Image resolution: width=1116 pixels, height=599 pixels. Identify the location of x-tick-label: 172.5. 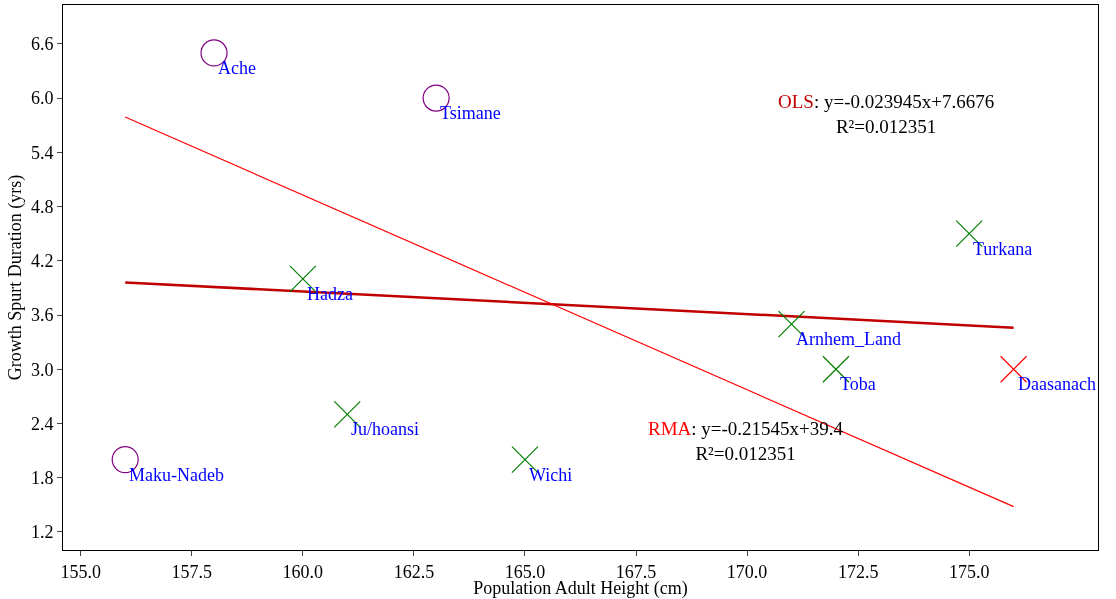
(858, 571).